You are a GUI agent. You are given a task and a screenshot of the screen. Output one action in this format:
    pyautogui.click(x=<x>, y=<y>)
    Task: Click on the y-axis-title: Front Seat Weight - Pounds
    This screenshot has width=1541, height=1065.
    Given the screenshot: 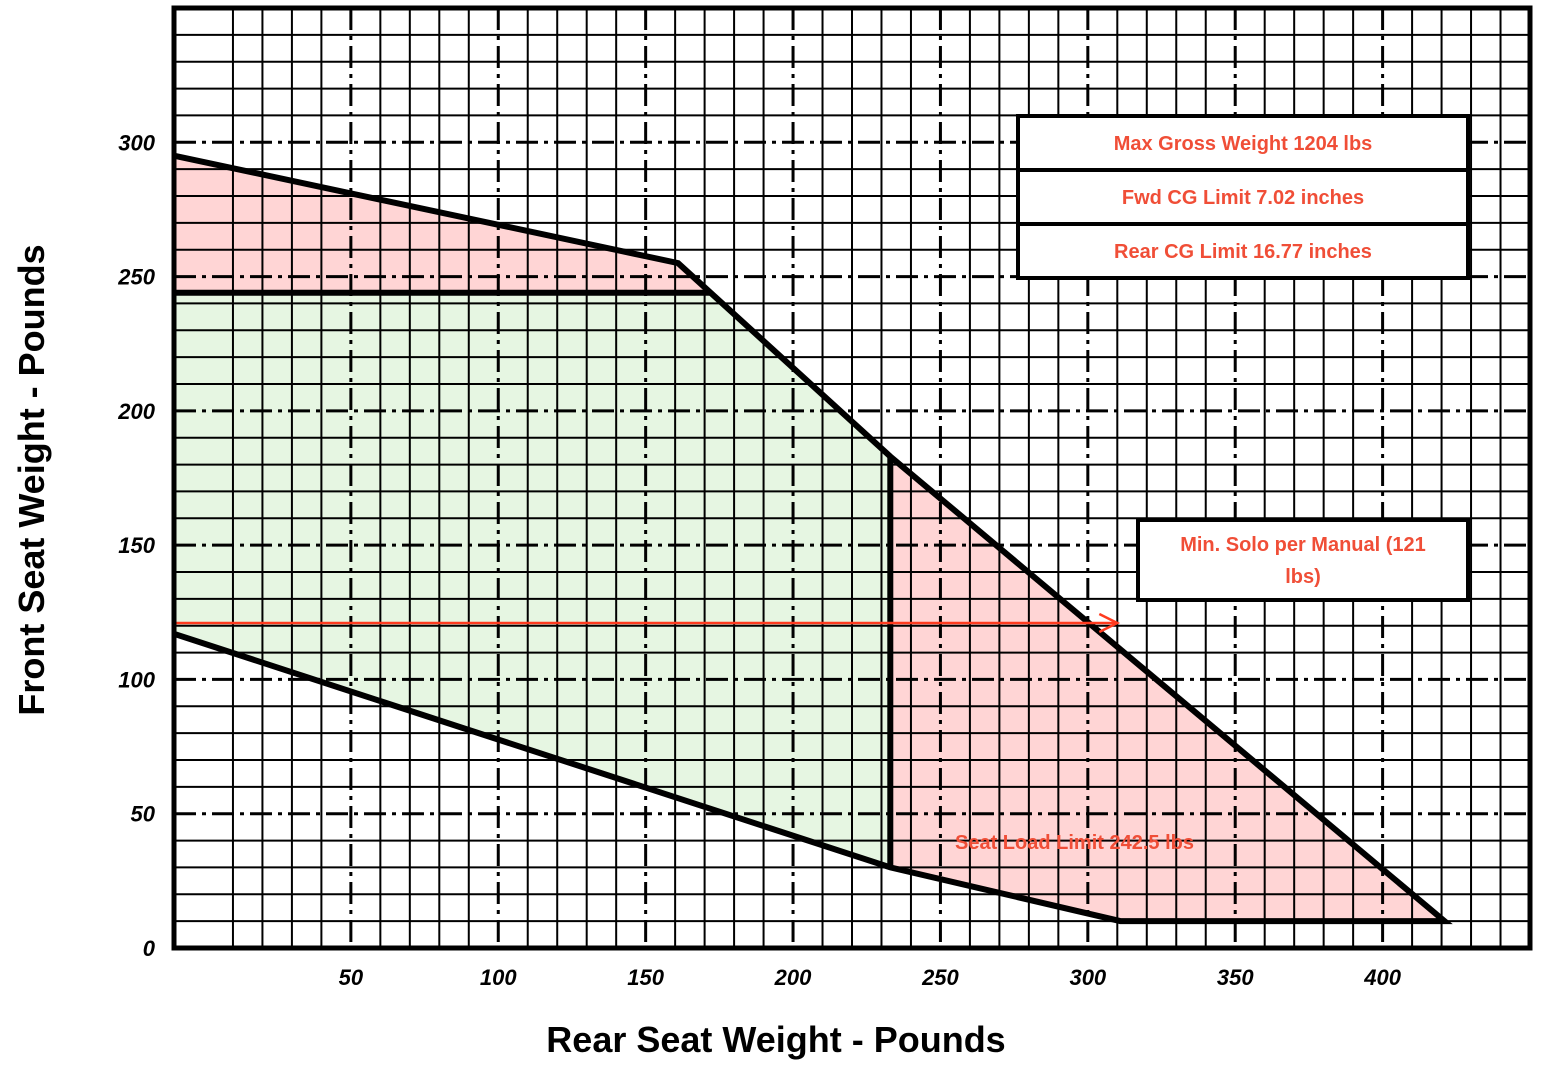 What is the action you would take?
    pyautogui.click(x=31, y=479)
    